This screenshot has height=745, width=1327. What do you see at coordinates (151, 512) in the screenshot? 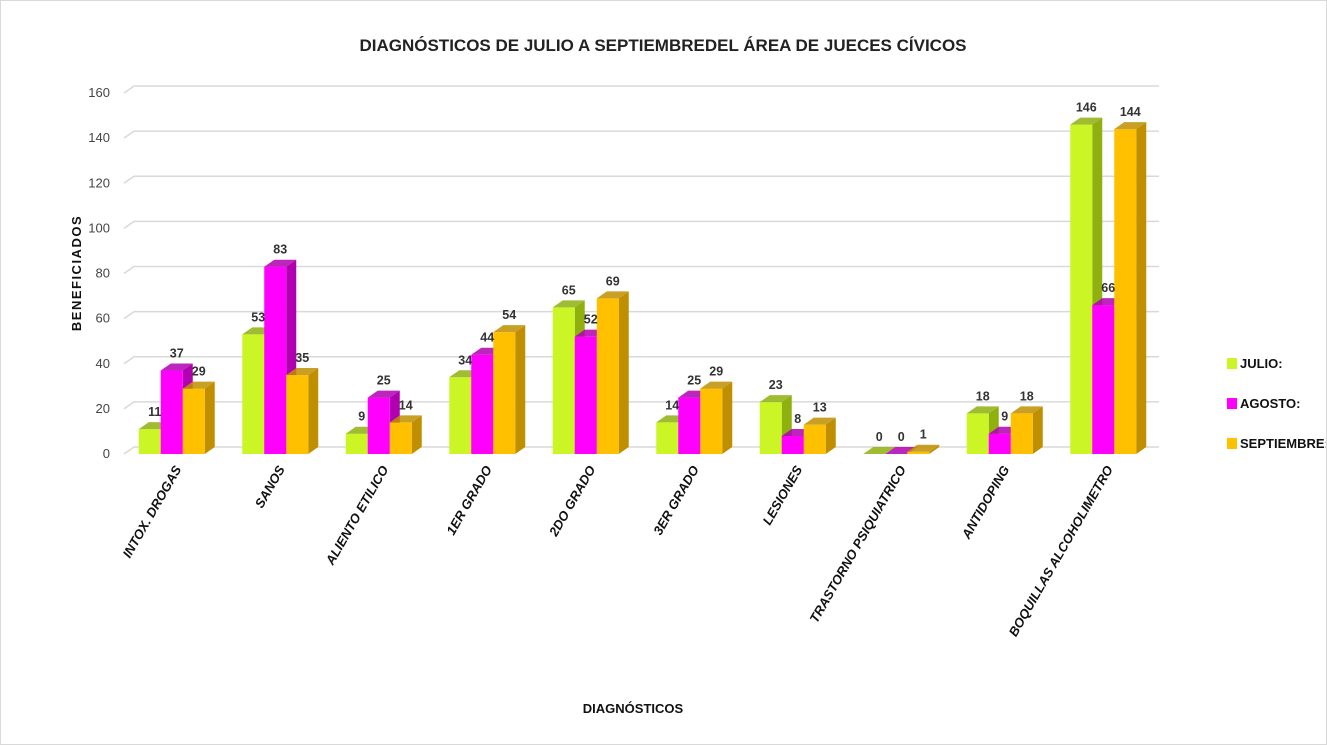
I see `x-category-label: INTOX. DROGAS` at bounding box center [151, 512].